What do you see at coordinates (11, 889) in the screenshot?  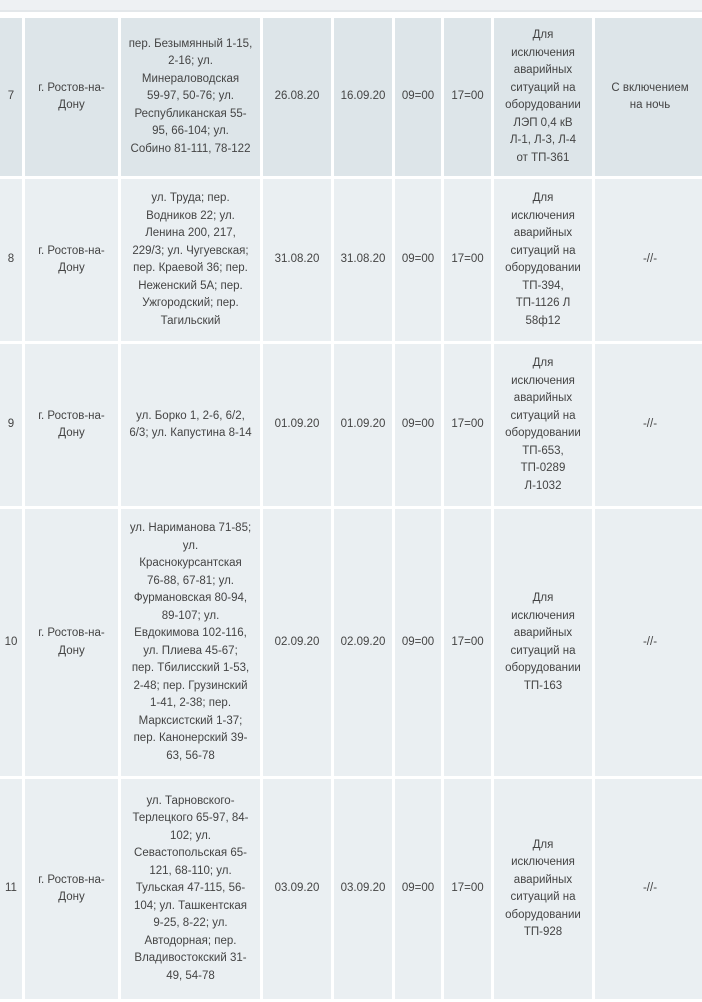 I see `row-number: 11` at bounding box center [11, 889].